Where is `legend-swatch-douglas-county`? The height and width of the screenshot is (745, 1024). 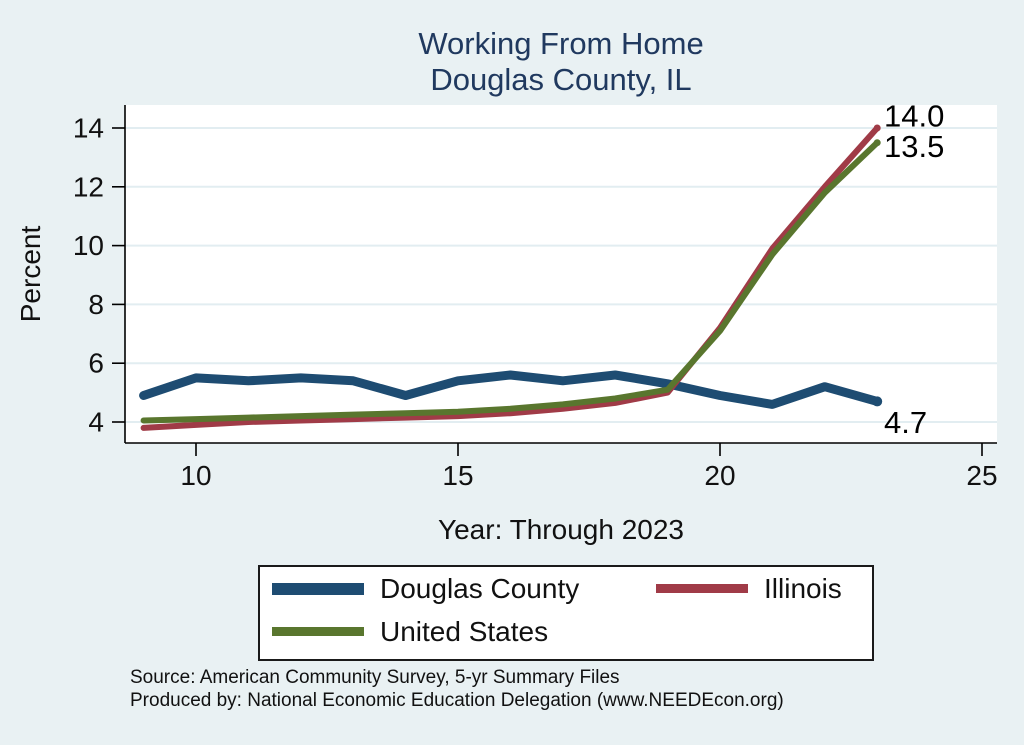 legend-swatch-douglas-county is located at coordinates (318, 588).